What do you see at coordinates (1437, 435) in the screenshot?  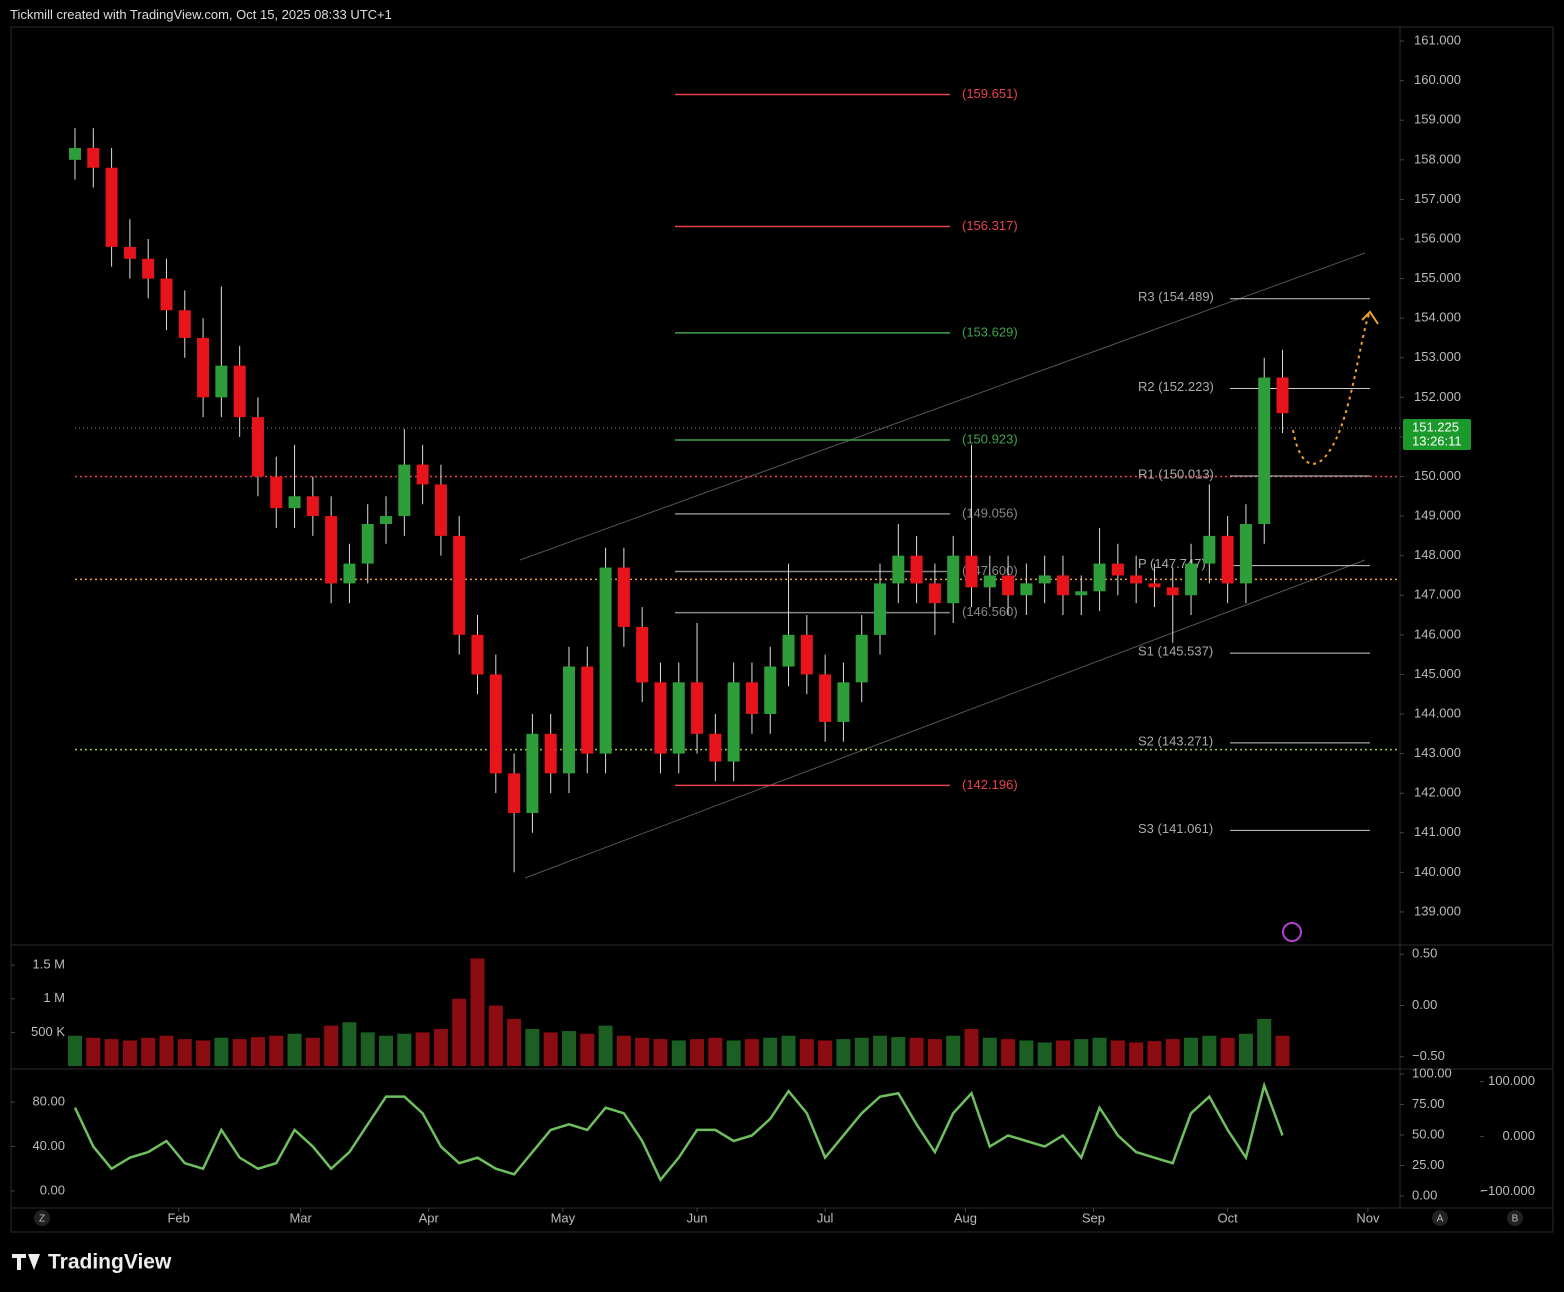 I see `last-price-badge` at bounding box center [1437, 435].